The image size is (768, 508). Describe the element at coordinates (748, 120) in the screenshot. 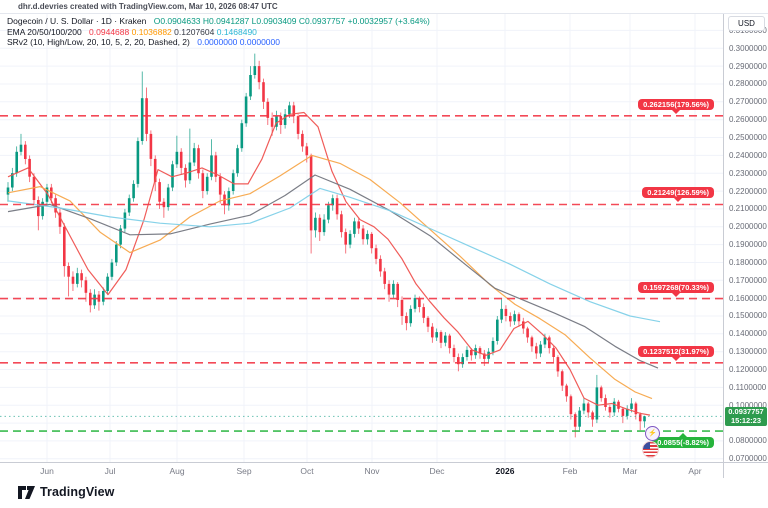

I see `price-tick: 0.2600000` at that location.